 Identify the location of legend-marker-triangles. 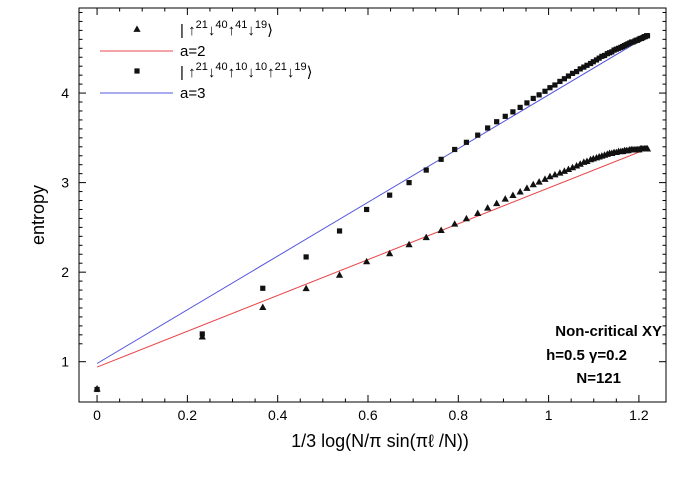
(137, 28).